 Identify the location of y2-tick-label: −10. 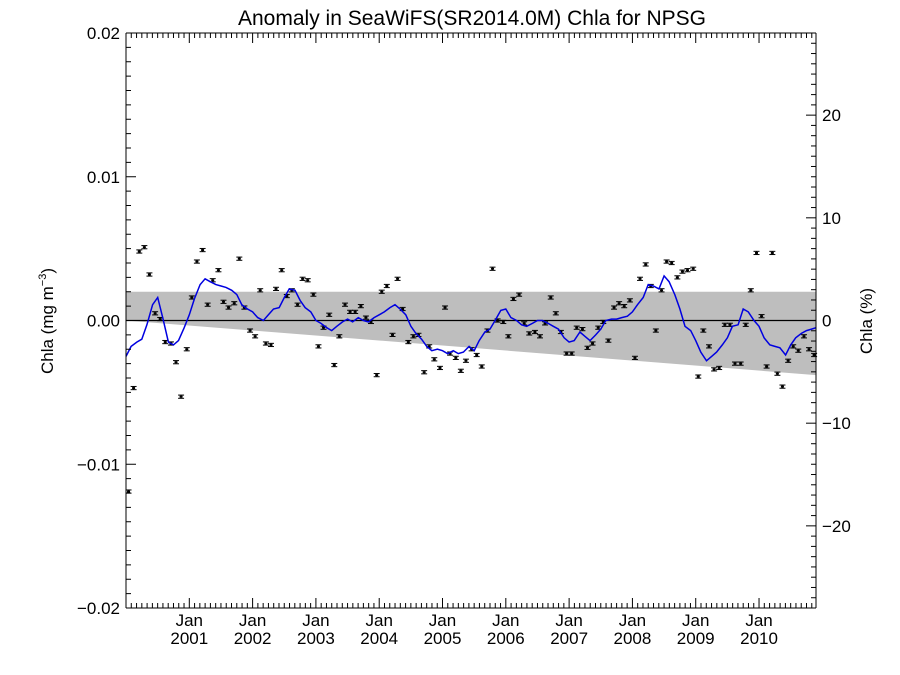
(836, 423).